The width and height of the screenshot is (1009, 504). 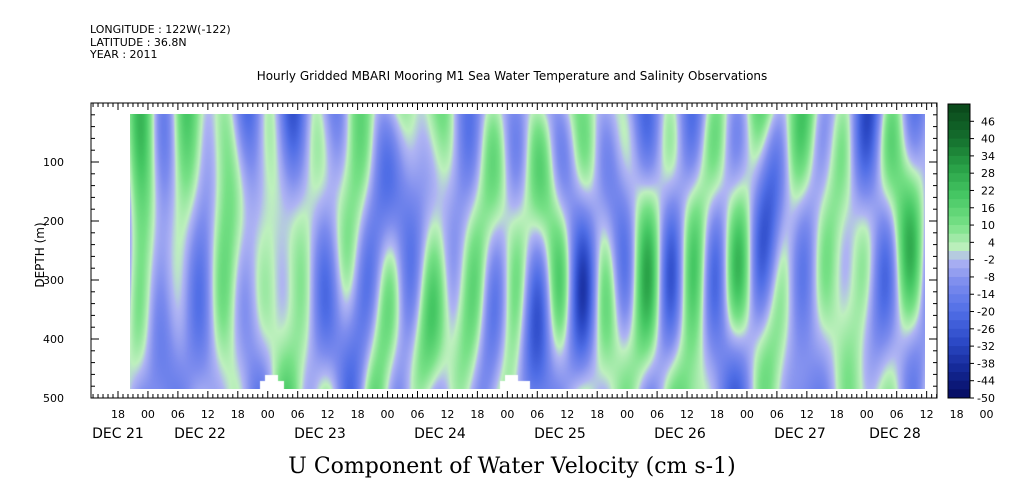 I want to click on x-axis-label: U Component of Water Velocity (cm s-1), so click(x=512, y=466).